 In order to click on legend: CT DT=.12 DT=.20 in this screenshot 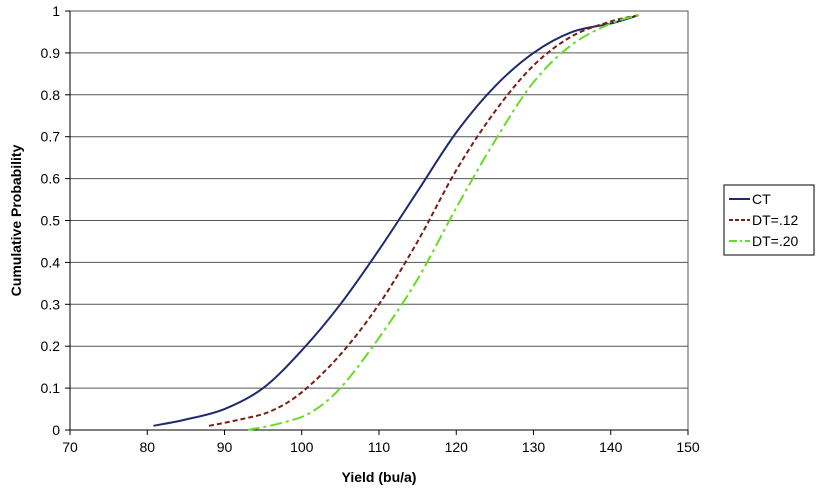, I will do `click(769, 220)`.